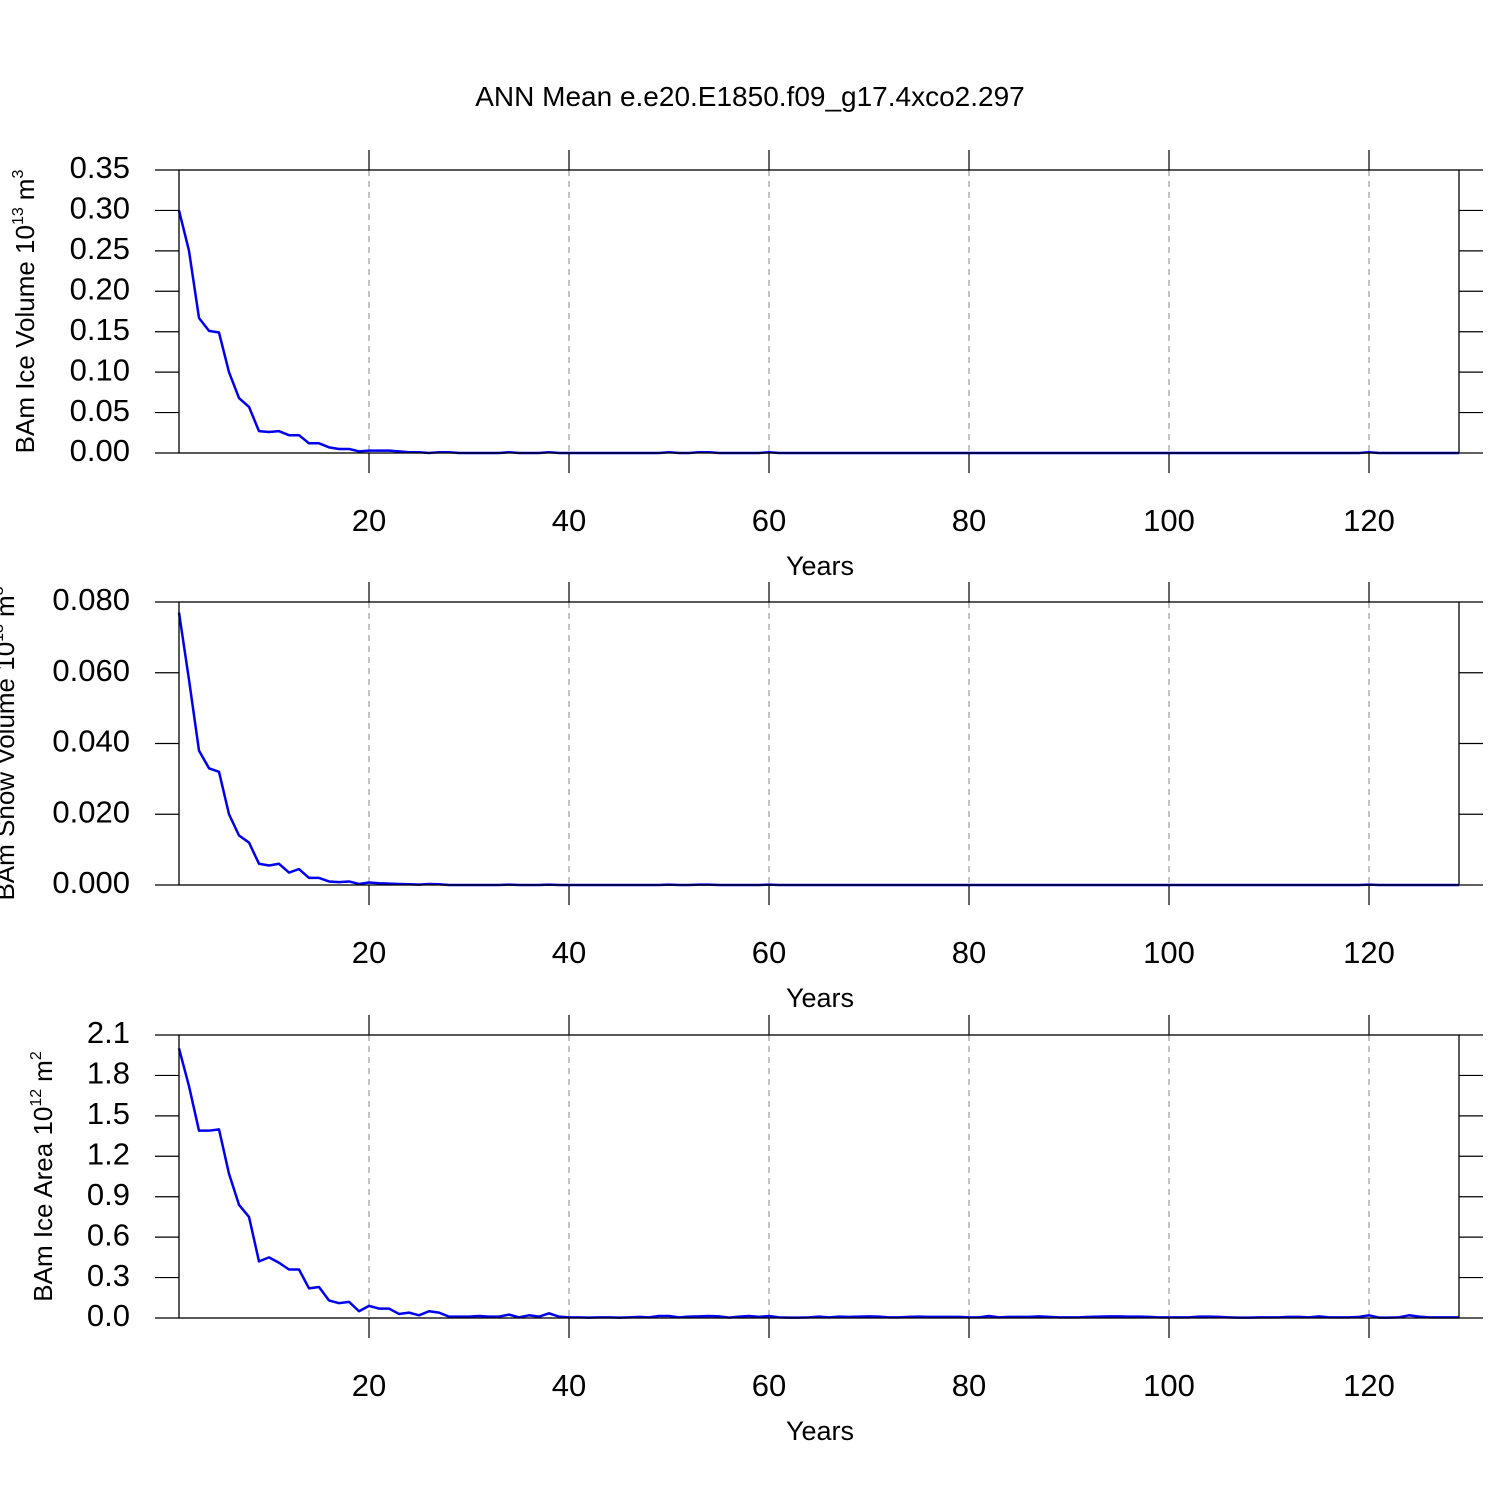 The height and width of the screenshot is (1500, 1500). I want to click on y-tick-label: 1.2, so click(108, 1153).